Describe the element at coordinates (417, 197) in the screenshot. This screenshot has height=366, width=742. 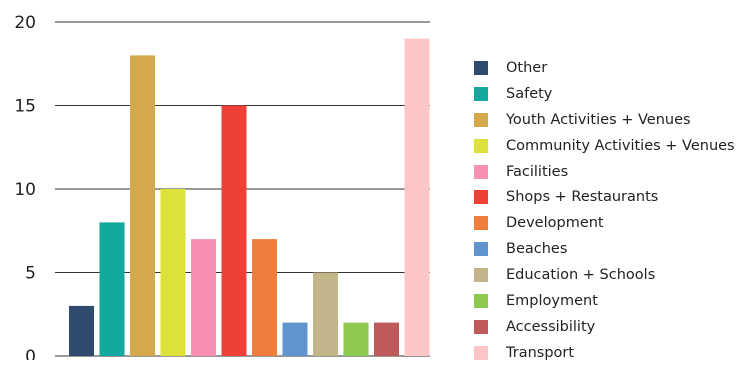
I see `bar-transport` at that location.